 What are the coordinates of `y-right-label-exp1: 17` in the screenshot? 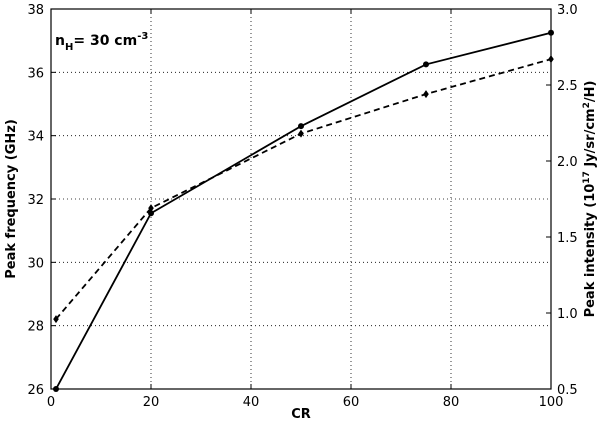 It's located at (587, 177).